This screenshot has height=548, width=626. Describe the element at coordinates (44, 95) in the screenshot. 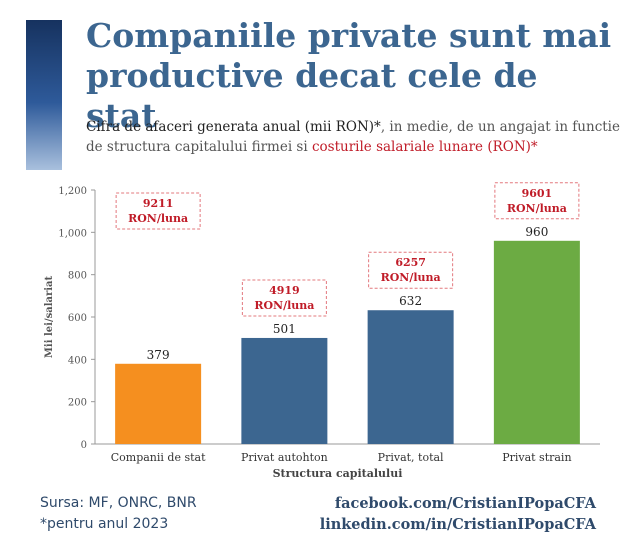

I see `accent-bar` at that location.